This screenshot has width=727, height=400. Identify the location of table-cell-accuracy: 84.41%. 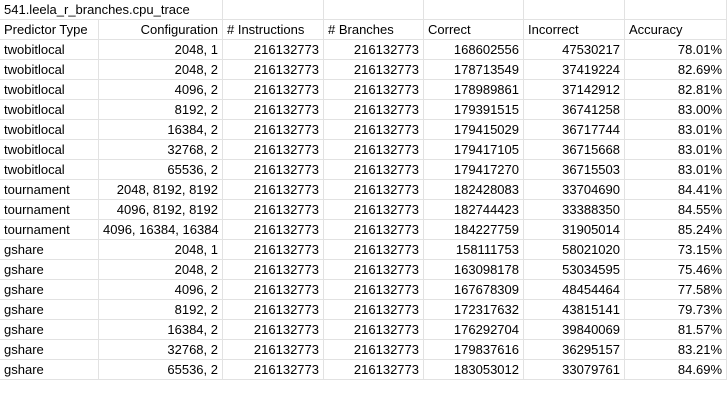
(676, 190).